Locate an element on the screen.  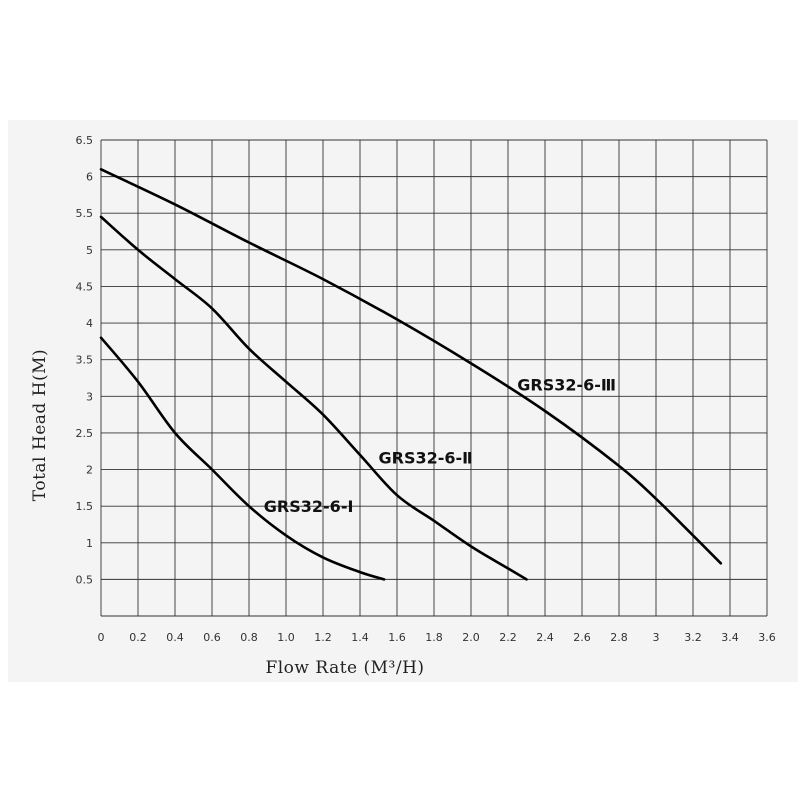
x-tick-label: 0.4 is located at coordinates (175, 637).